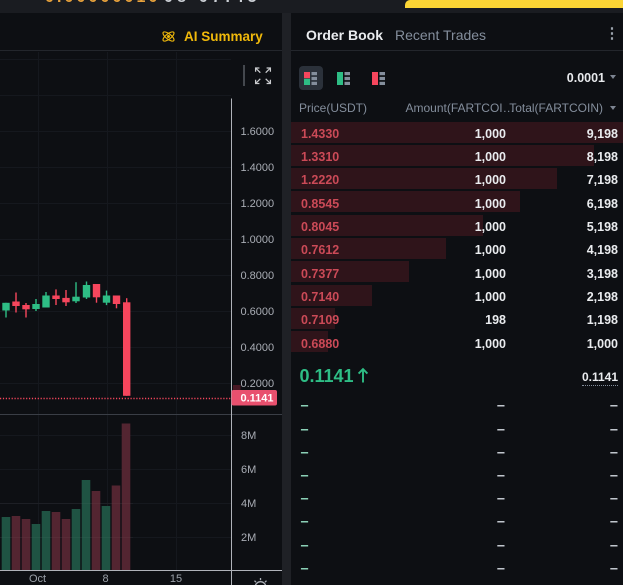  Describe the element at coordinates (248, 470) in the screenshot. I see `svg-text: 6M` at that location.